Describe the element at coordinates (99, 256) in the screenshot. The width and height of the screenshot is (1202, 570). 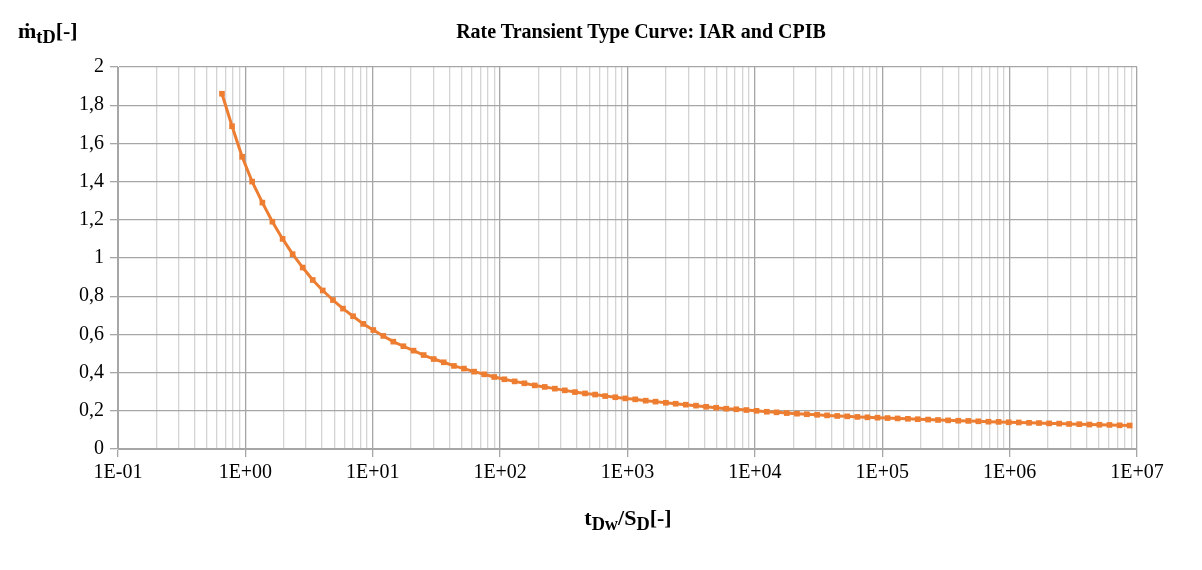
I see `y-tick-label: 1` at that location.